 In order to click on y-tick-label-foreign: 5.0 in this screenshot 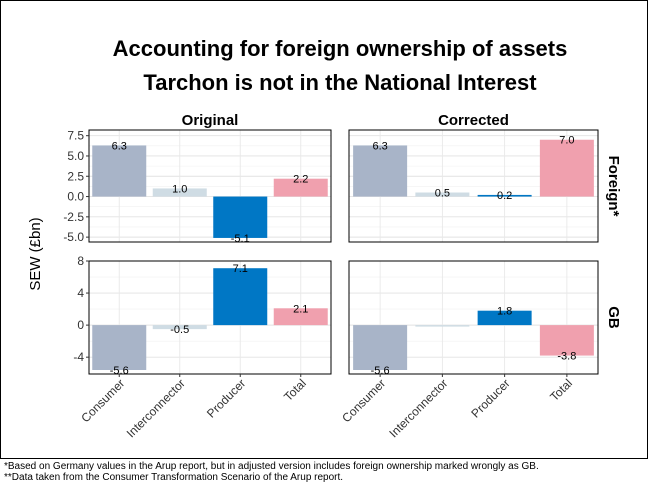, I will do `click(75, 156)`.